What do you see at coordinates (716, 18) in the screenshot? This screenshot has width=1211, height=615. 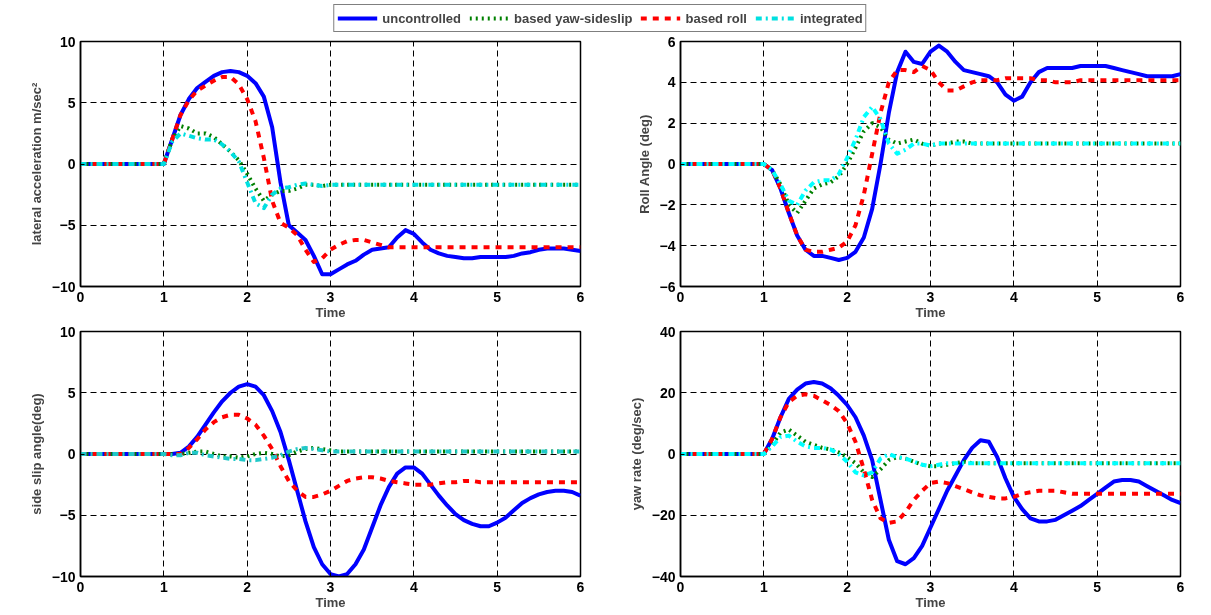 I see `legend-label: based roll` at bounding box center [716, 18].